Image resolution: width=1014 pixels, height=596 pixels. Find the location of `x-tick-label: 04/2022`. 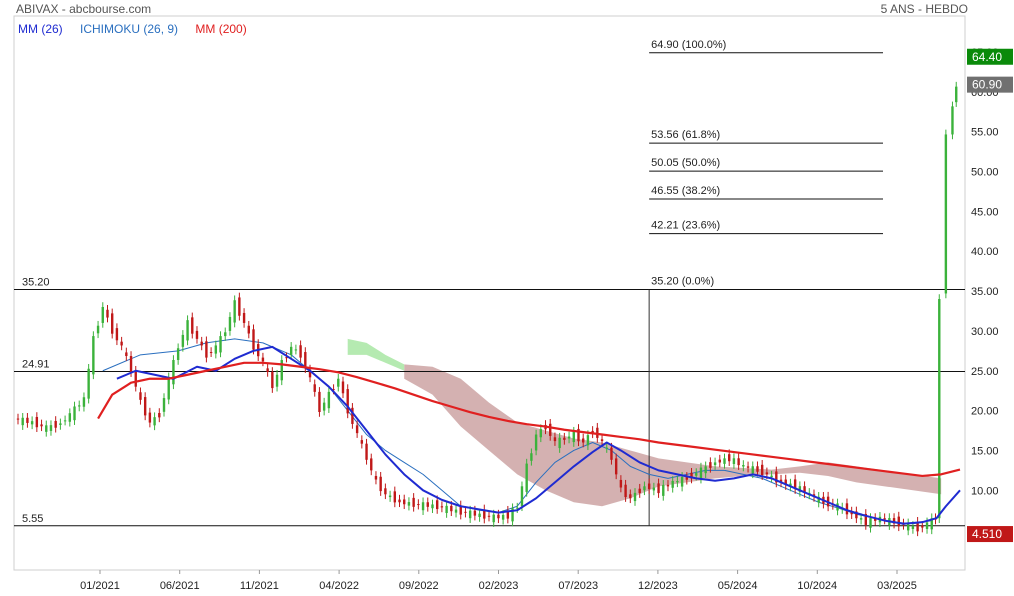

x-tick-label: 04/2022 is located at coordinates (339, 586).